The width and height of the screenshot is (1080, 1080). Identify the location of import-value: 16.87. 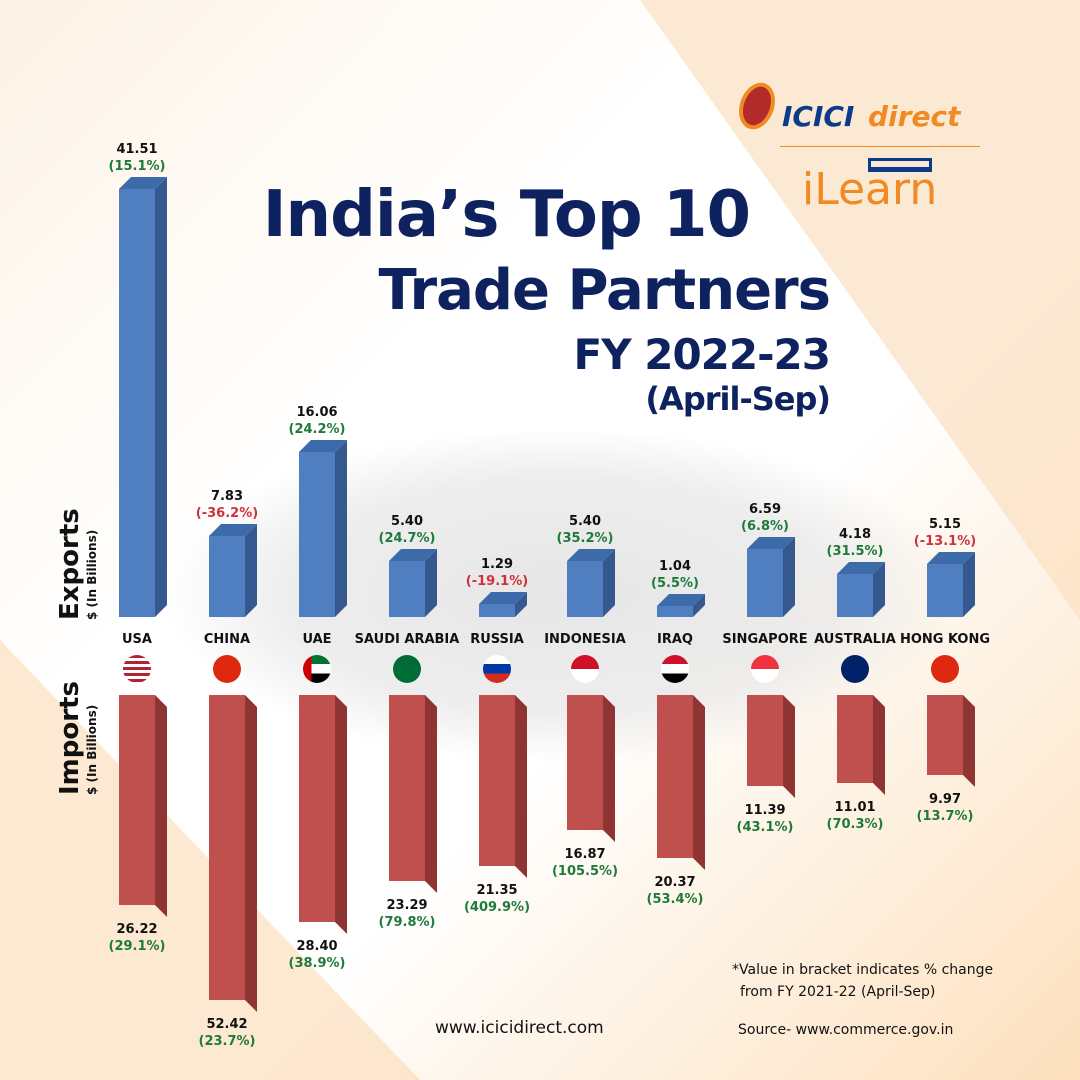
(585, 854).